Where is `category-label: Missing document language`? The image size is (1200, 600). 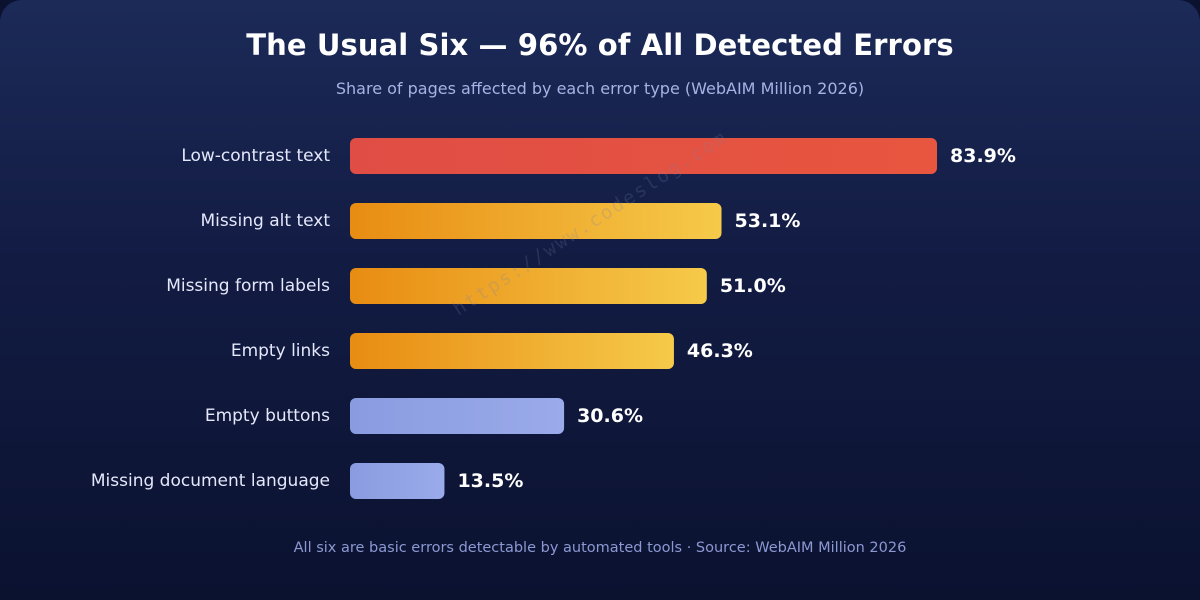
category-label: Missing document language is located at coordinates (210, 481).